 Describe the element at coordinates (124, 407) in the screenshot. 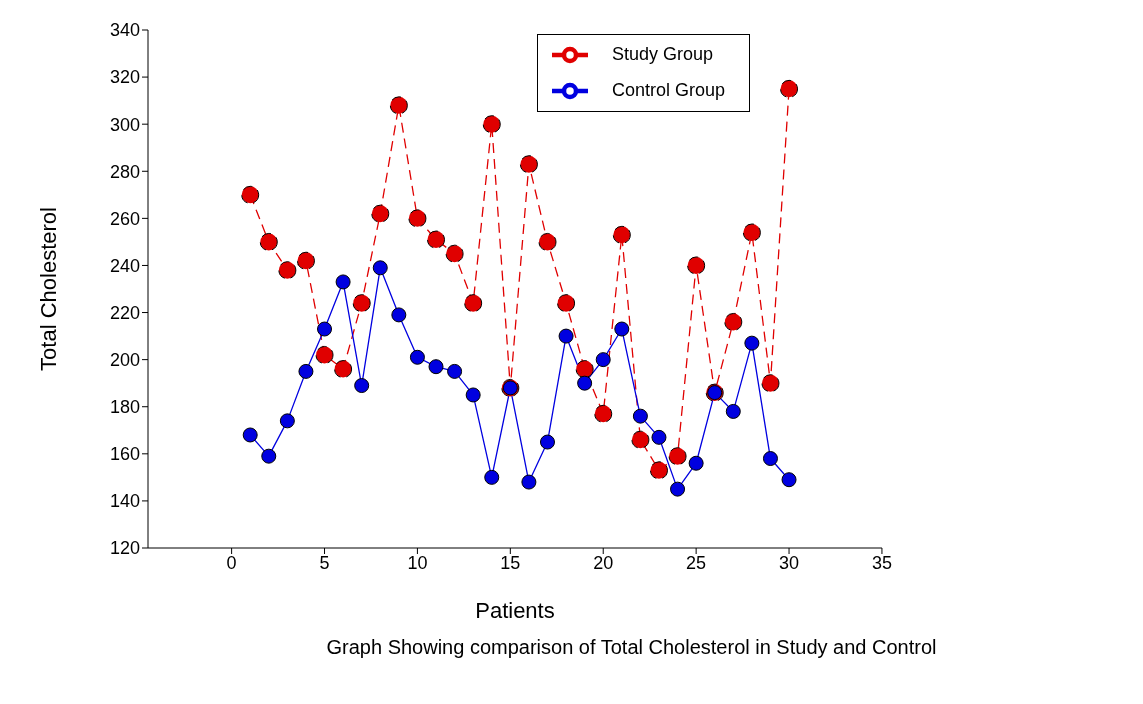

I see `y-tick-label: 180` at that location.